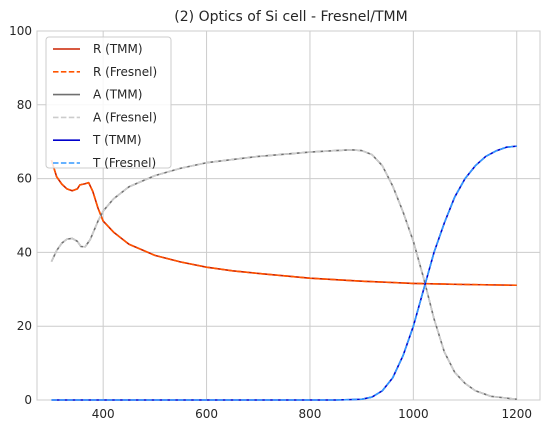 This screenshot has width=548, height=433. What do you see at coordinates (118, 49) in the screenshot?
I see `legend-label-r-tmm: R (TMM)` at bounding box center [118, 49].